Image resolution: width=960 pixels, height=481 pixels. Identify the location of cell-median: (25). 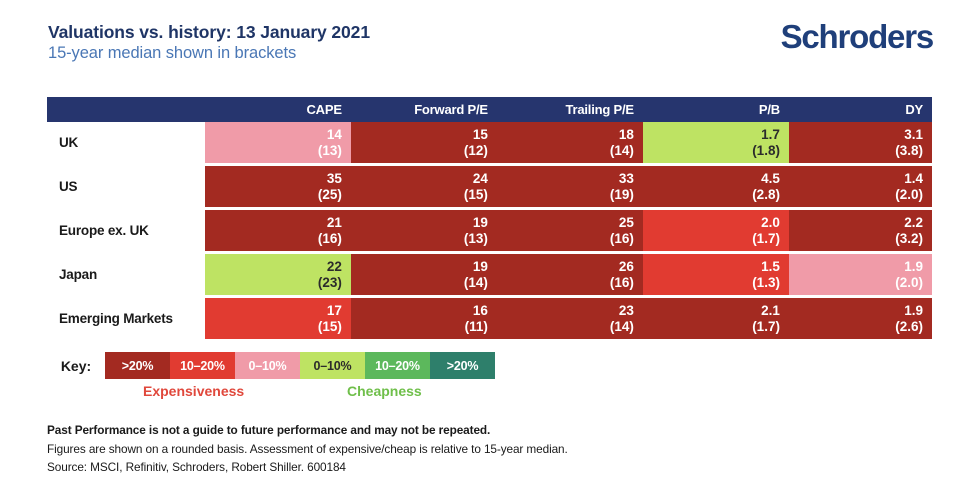
(329, 194).